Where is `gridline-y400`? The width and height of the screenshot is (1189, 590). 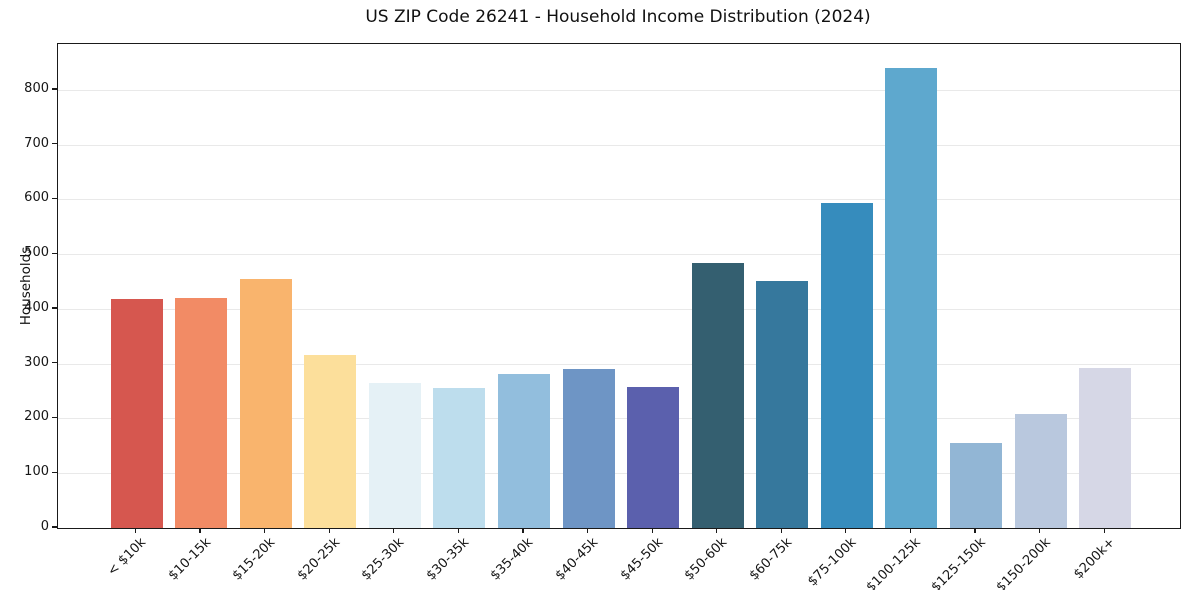 gridline-y400 is located at coordinates (619, 309).